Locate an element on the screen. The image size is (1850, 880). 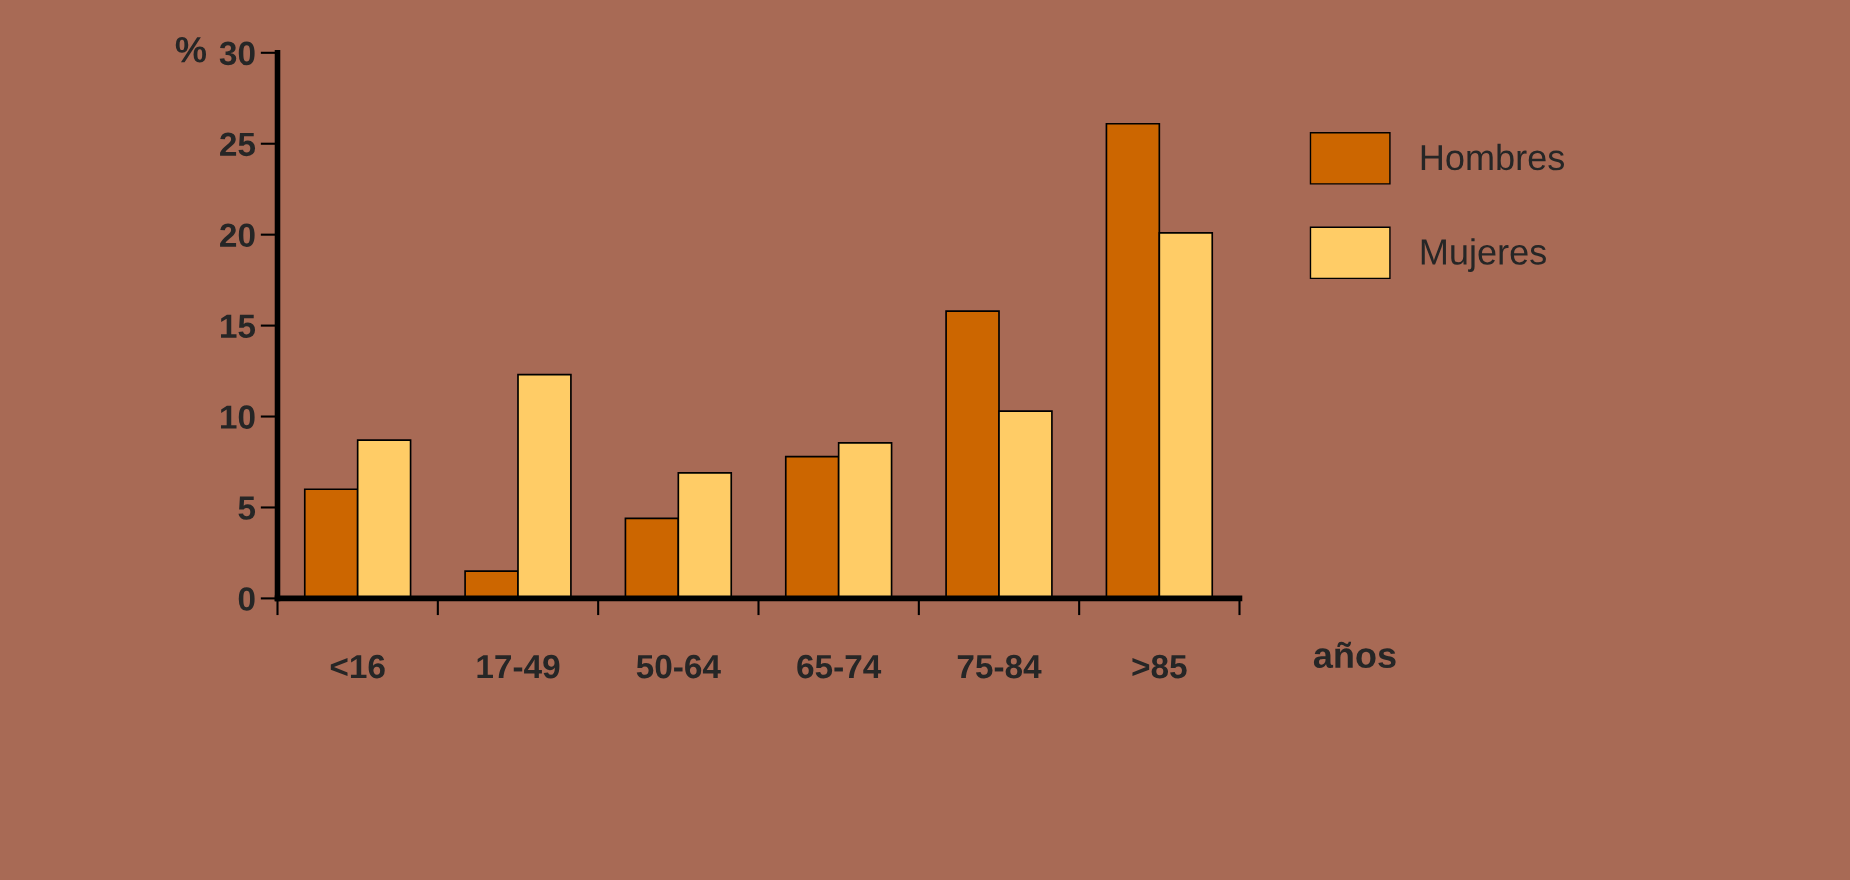
y-tick-label: 15 is located at coordinates (238, 326).